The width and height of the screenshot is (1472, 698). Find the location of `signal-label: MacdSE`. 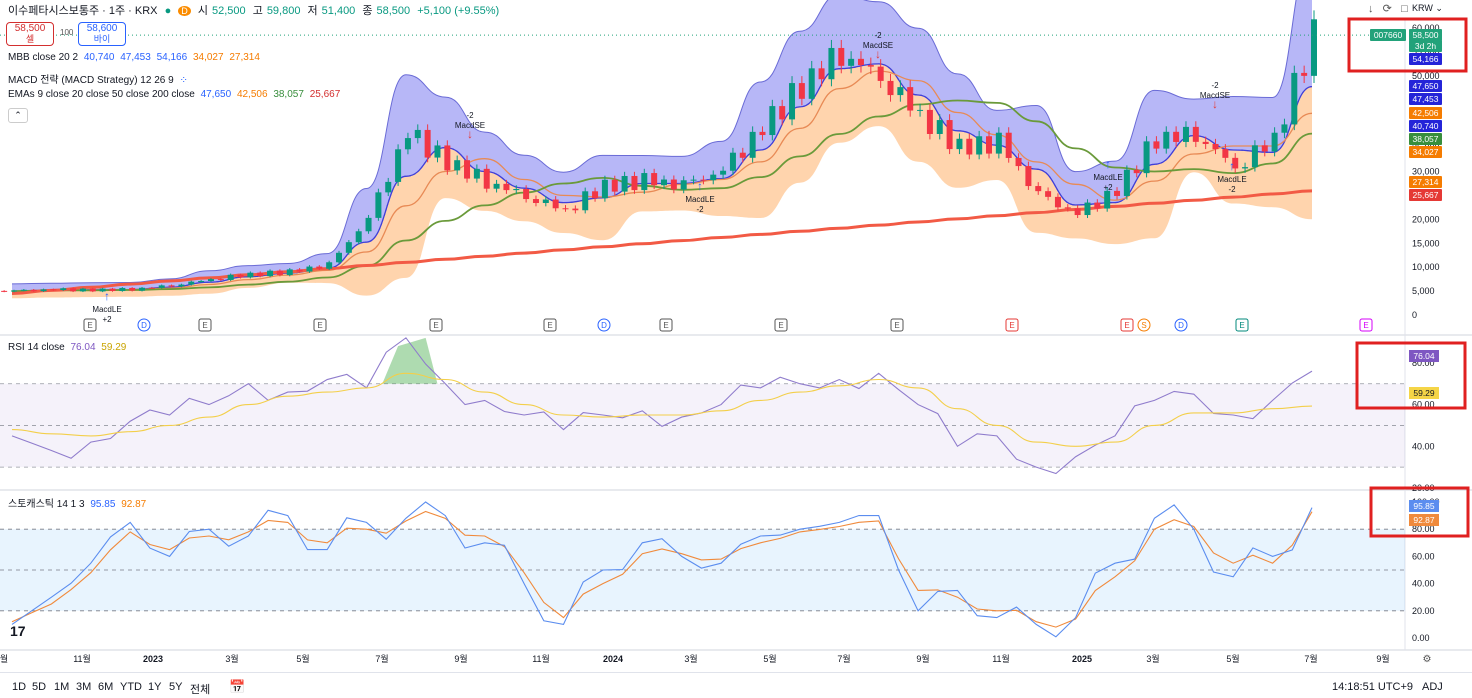

signal-label: MacdSE is located at coordinates (878, 45).